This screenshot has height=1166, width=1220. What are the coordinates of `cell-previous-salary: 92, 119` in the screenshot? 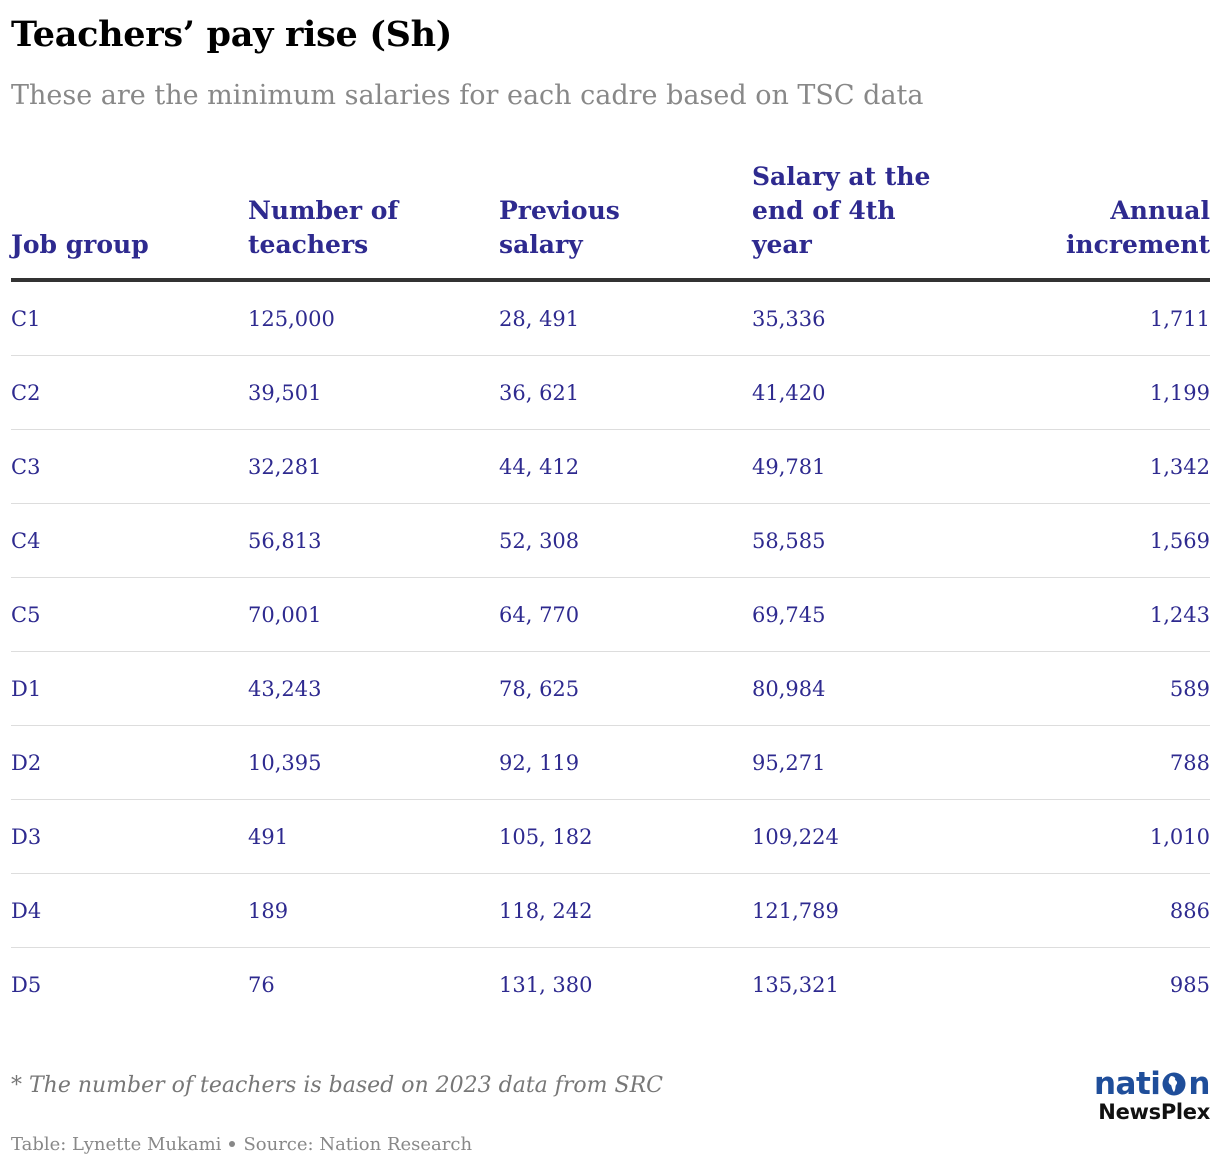 It's located at (625, 762).